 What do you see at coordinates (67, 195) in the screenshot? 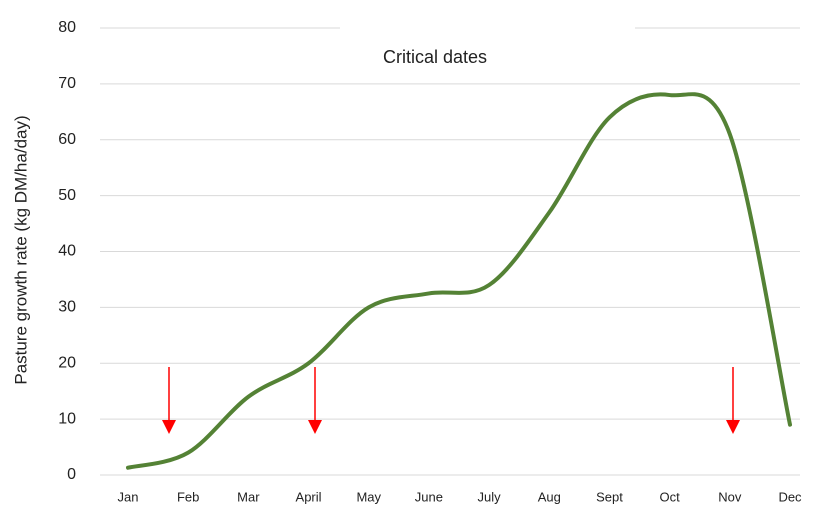
I see `y-tick-label: 50` at bounding box center [67, 195].